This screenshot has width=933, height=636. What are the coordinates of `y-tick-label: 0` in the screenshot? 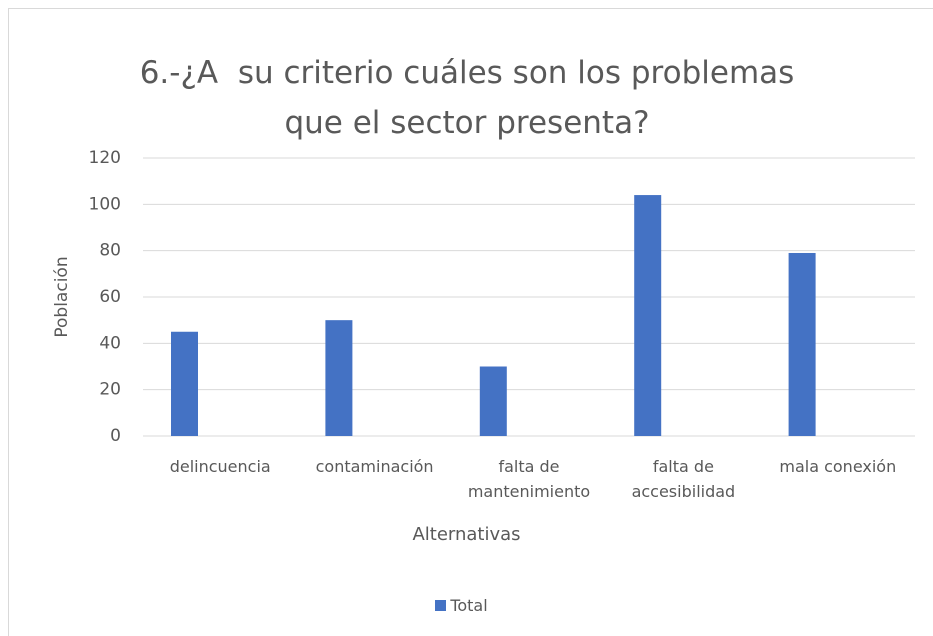 It's located at (115, 436).